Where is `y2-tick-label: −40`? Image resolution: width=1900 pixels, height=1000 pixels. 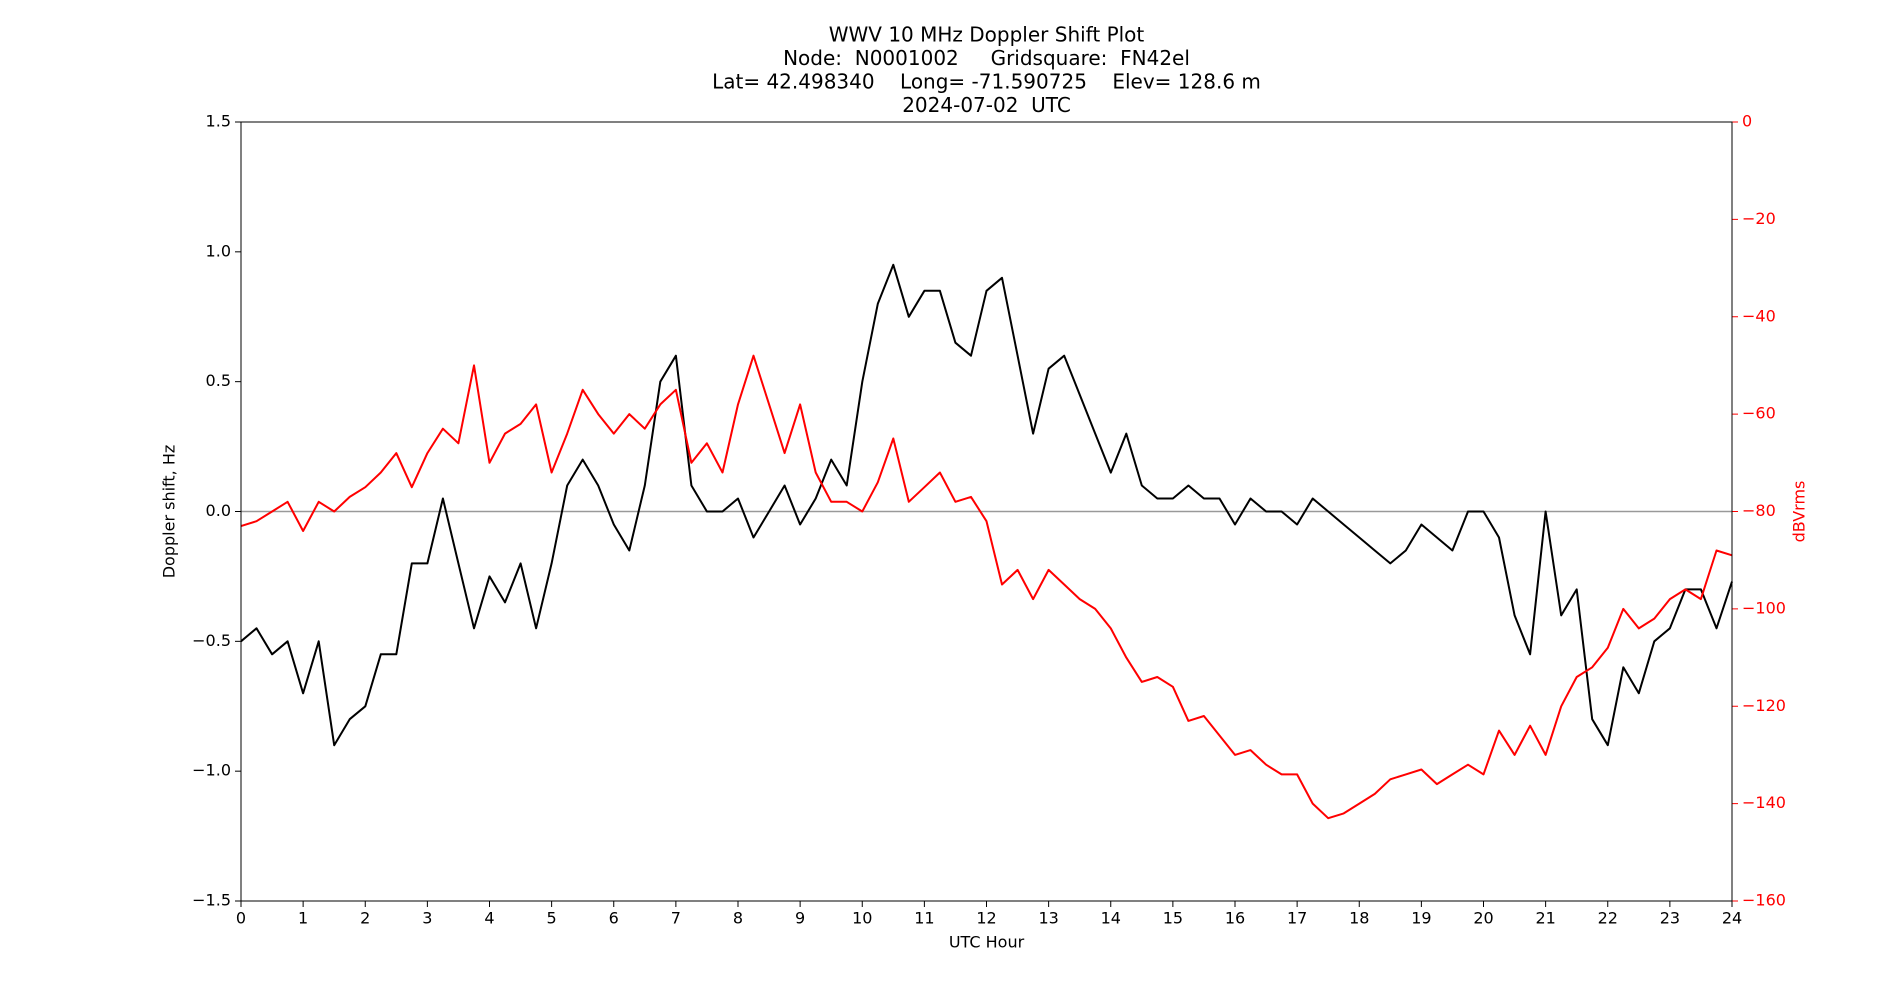
y2-tick-label: −40 is located at coordinates (1759, 315).